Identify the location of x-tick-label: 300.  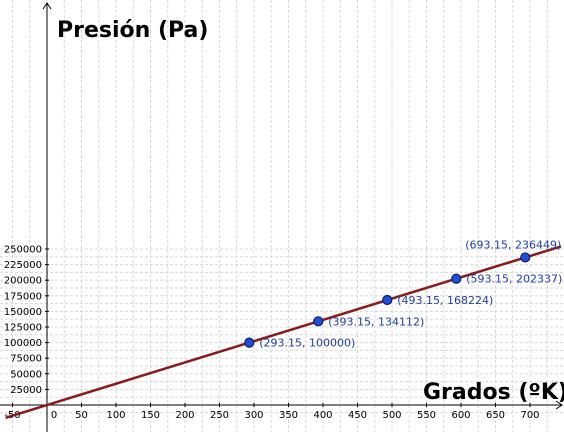
(253, 415).